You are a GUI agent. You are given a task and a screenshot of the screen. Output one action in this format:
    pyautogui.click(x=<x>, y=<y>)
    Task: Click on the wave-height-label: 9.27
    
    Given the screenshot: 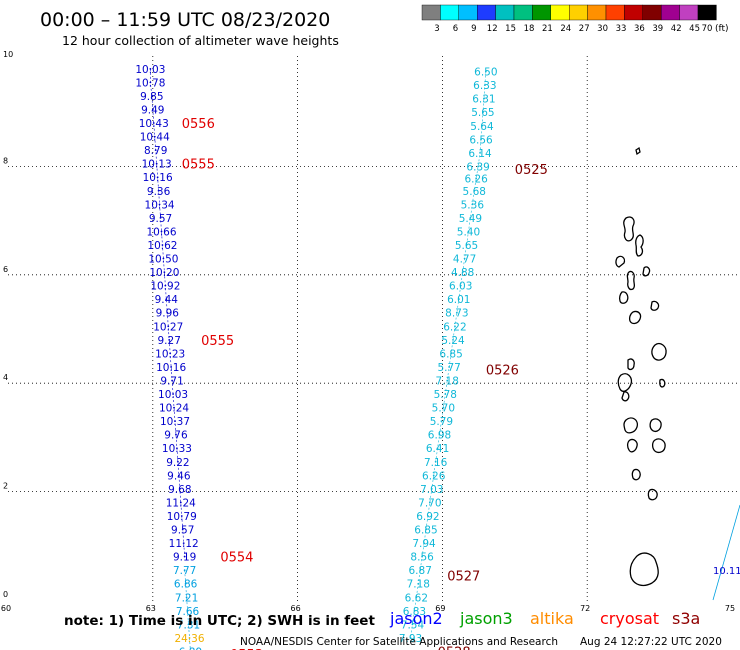 What is the action you would take?
    pyautogui.click(x=169, y=341)
    